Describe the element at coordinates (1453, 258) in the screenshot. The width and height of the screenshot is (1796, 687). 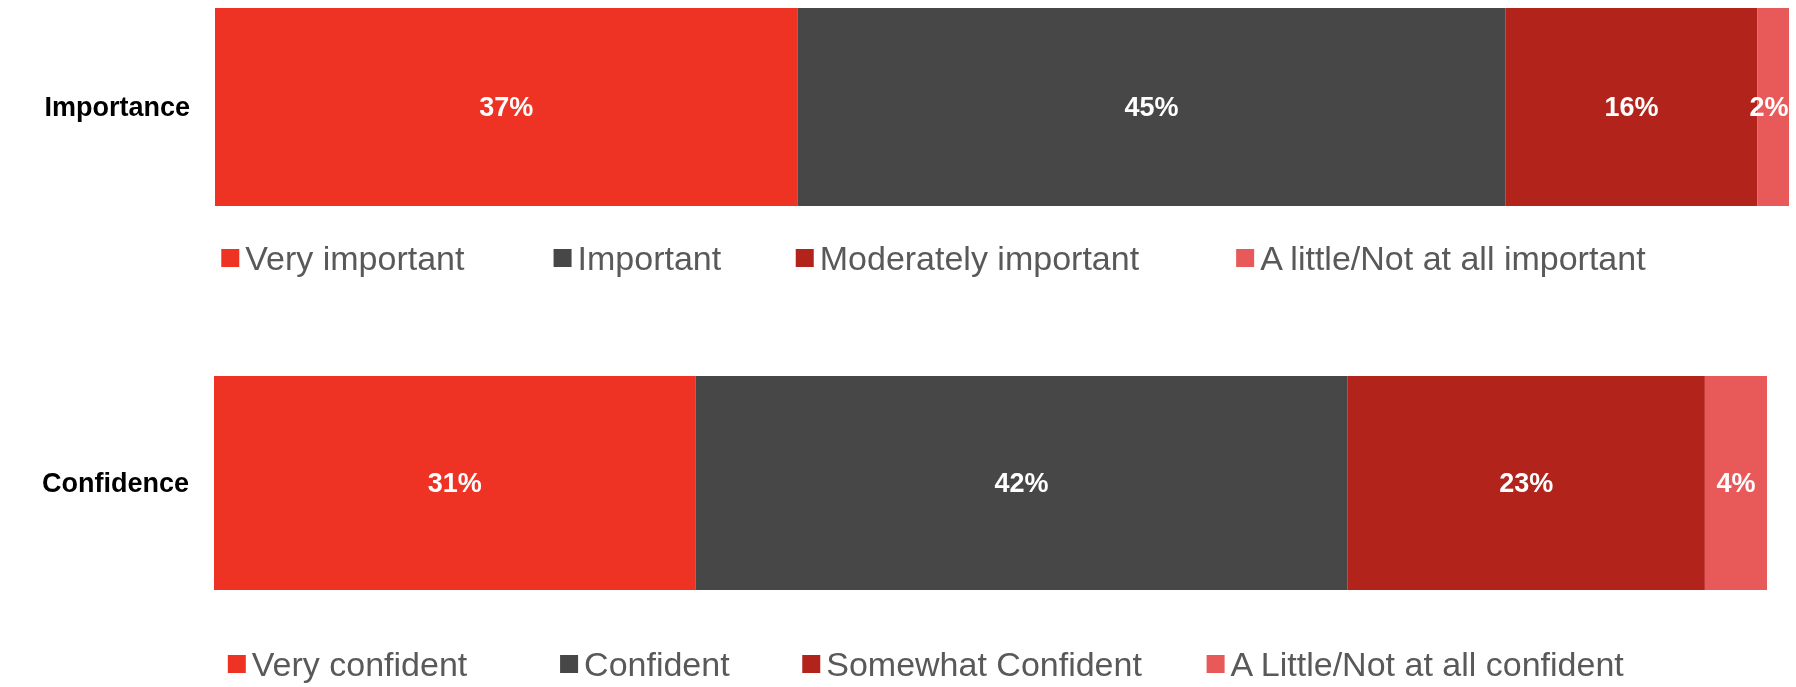
I see `legend-label: A little/Not at all important` at that location.